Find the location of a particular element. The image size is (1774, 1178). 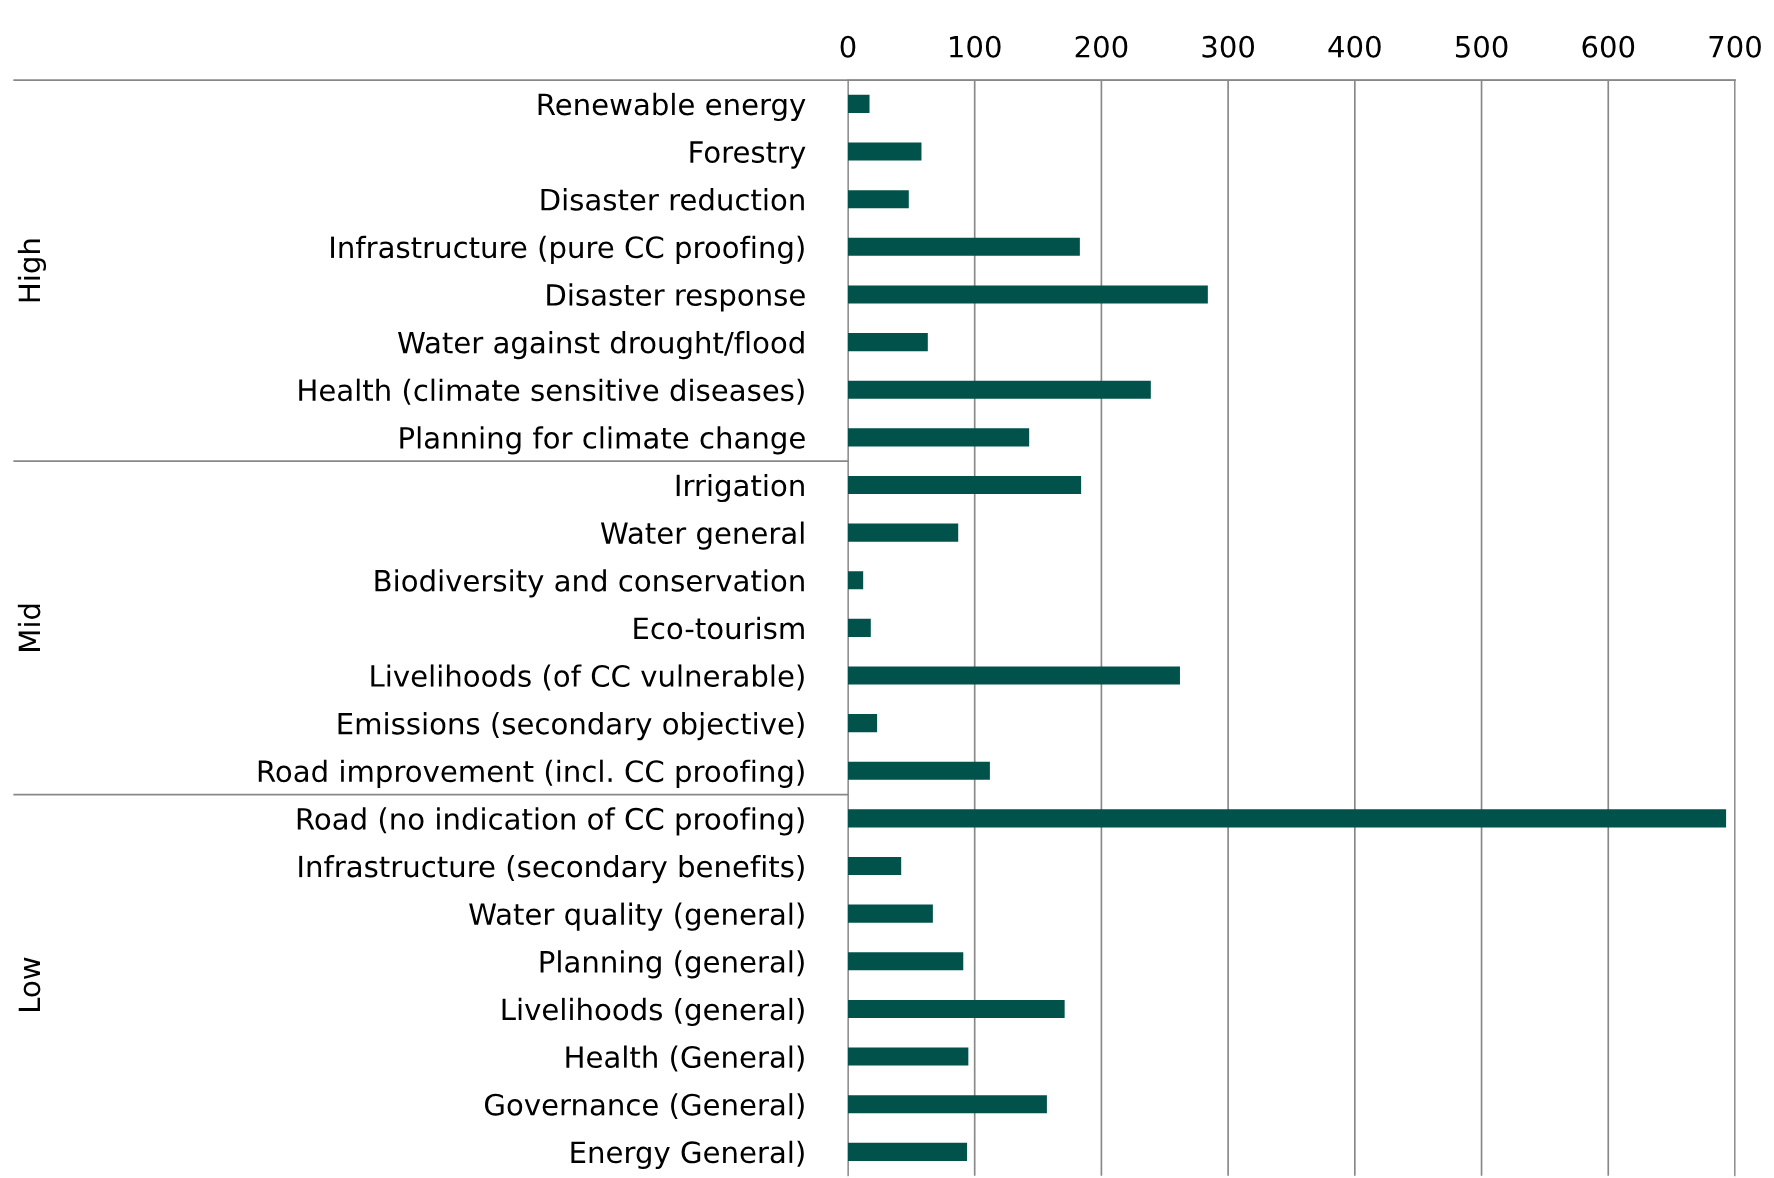

y-tick-label: Infrastructure (secondary benefits) is located at coordinates (551, 869).